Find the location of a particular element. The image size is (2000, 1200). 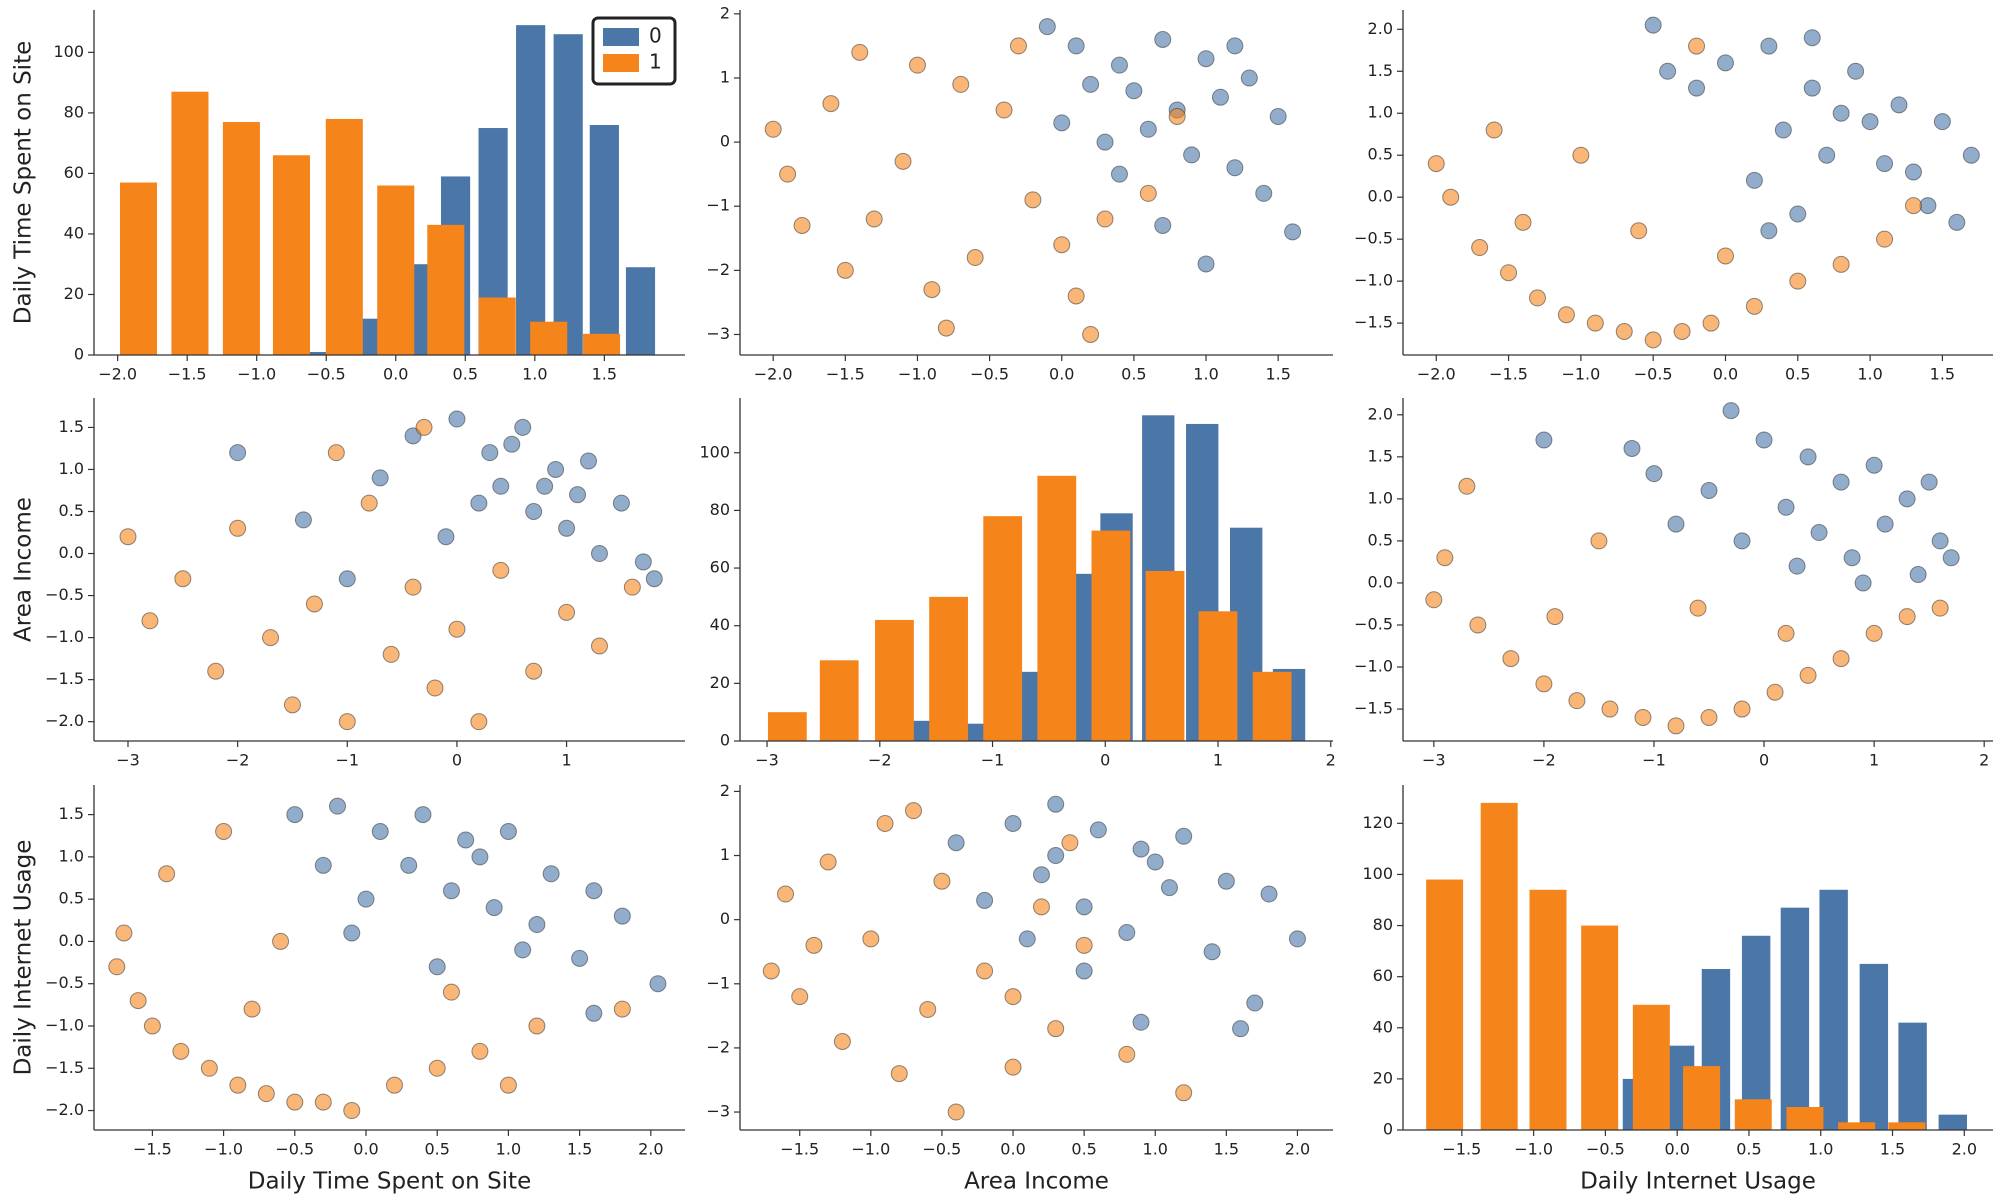

y-tick-label: 0.5 is located at coordinates (1380, 154).